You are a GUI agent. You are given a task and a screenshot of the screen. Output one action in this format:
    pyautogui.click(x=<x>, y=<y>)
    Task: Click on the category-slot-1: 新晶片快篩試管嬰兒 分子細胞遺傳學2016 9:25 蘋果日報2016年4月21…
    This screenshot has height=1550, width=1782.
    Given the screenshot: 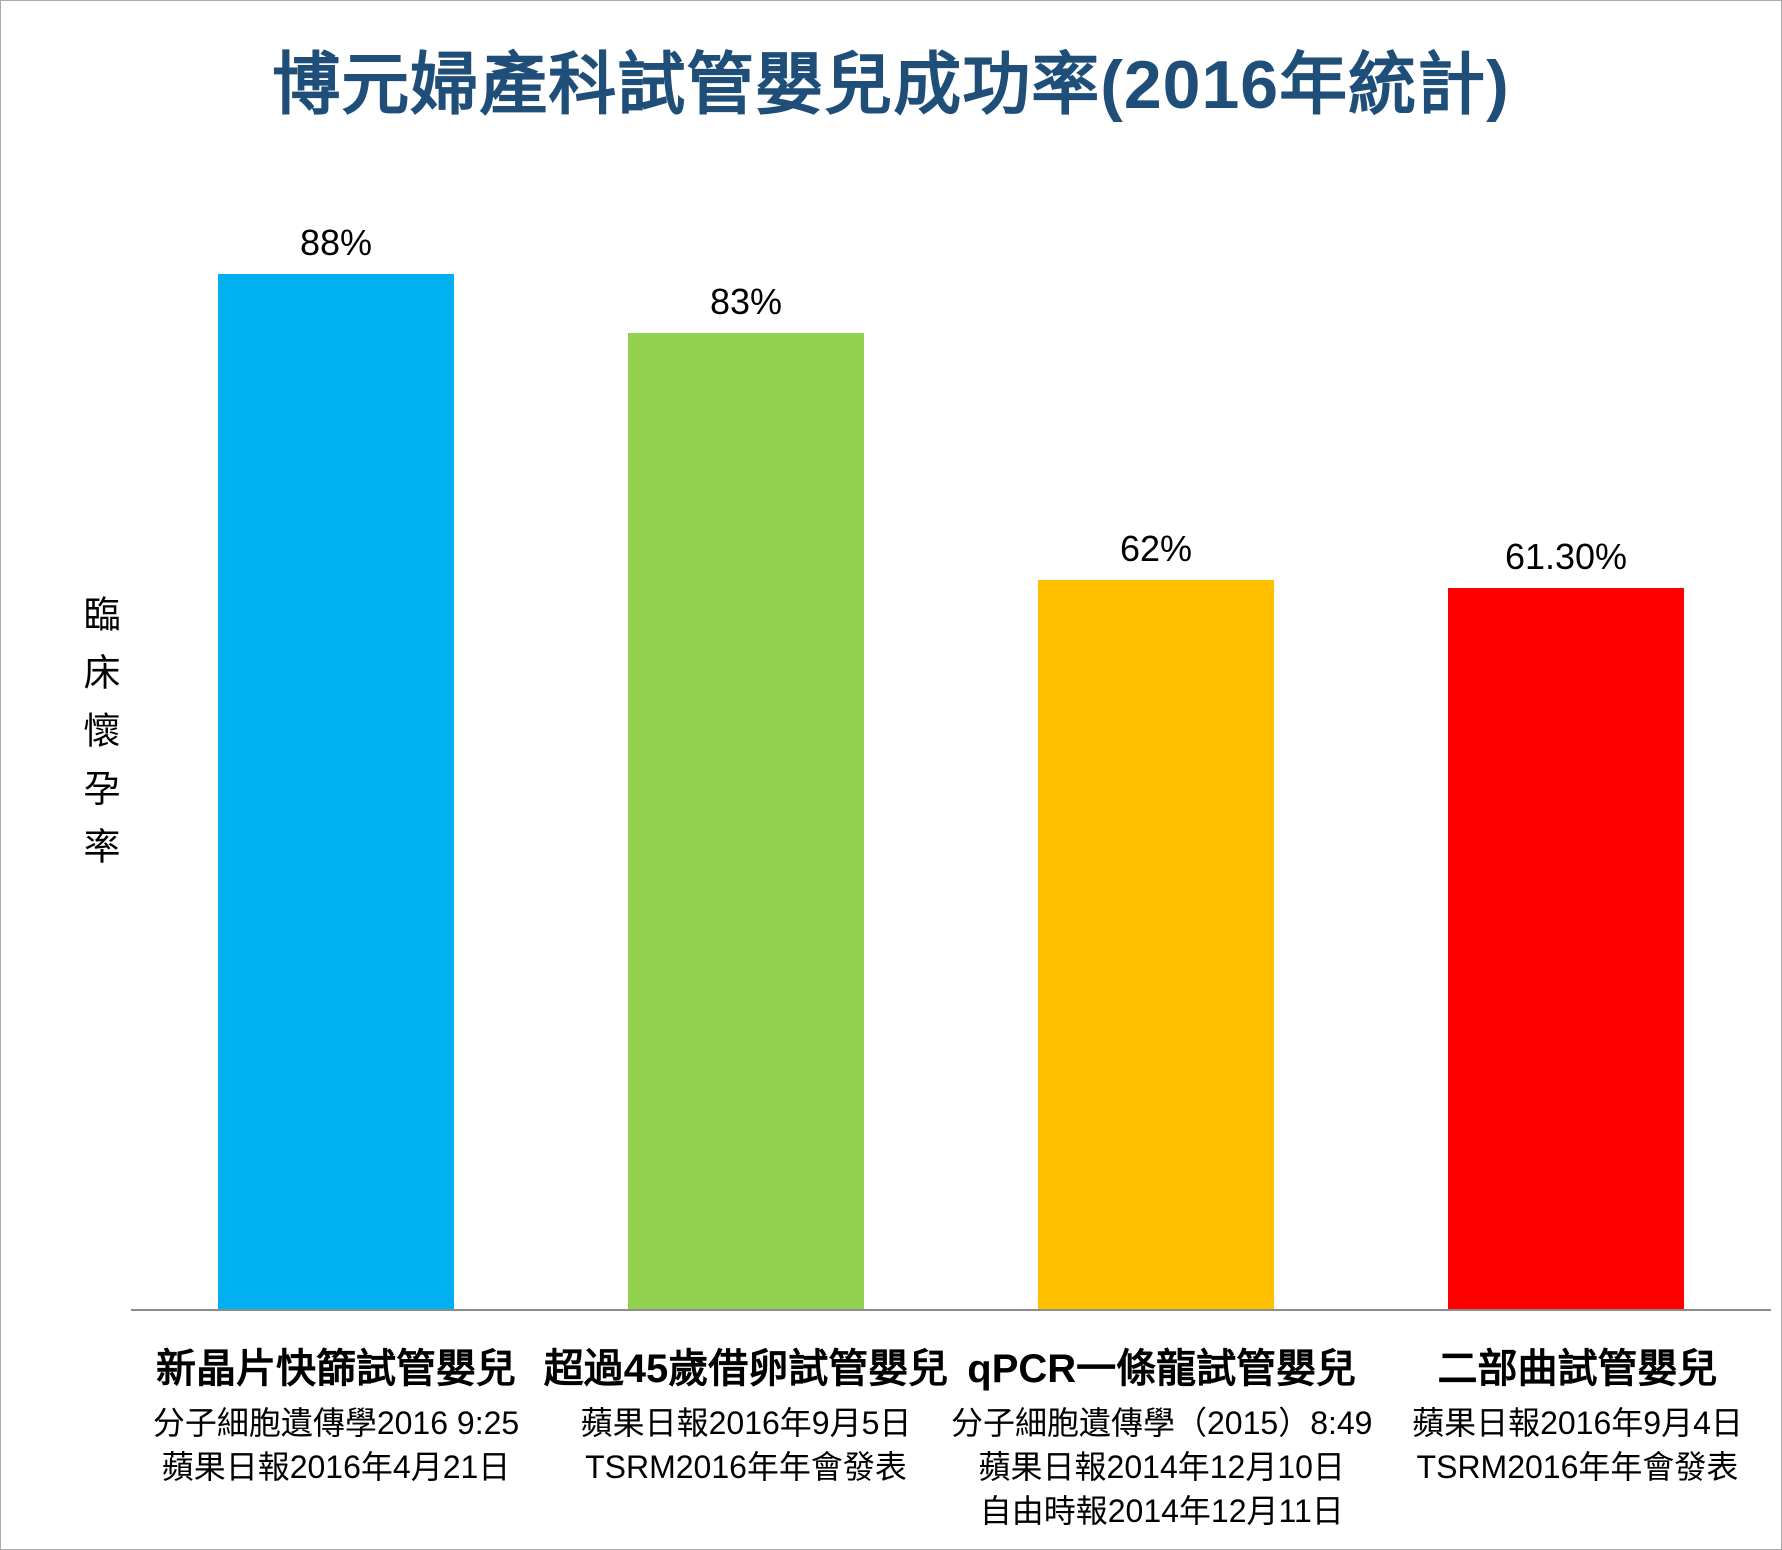 What is the action you would take?
    pyautogui.click(x=336, y=1418)
    